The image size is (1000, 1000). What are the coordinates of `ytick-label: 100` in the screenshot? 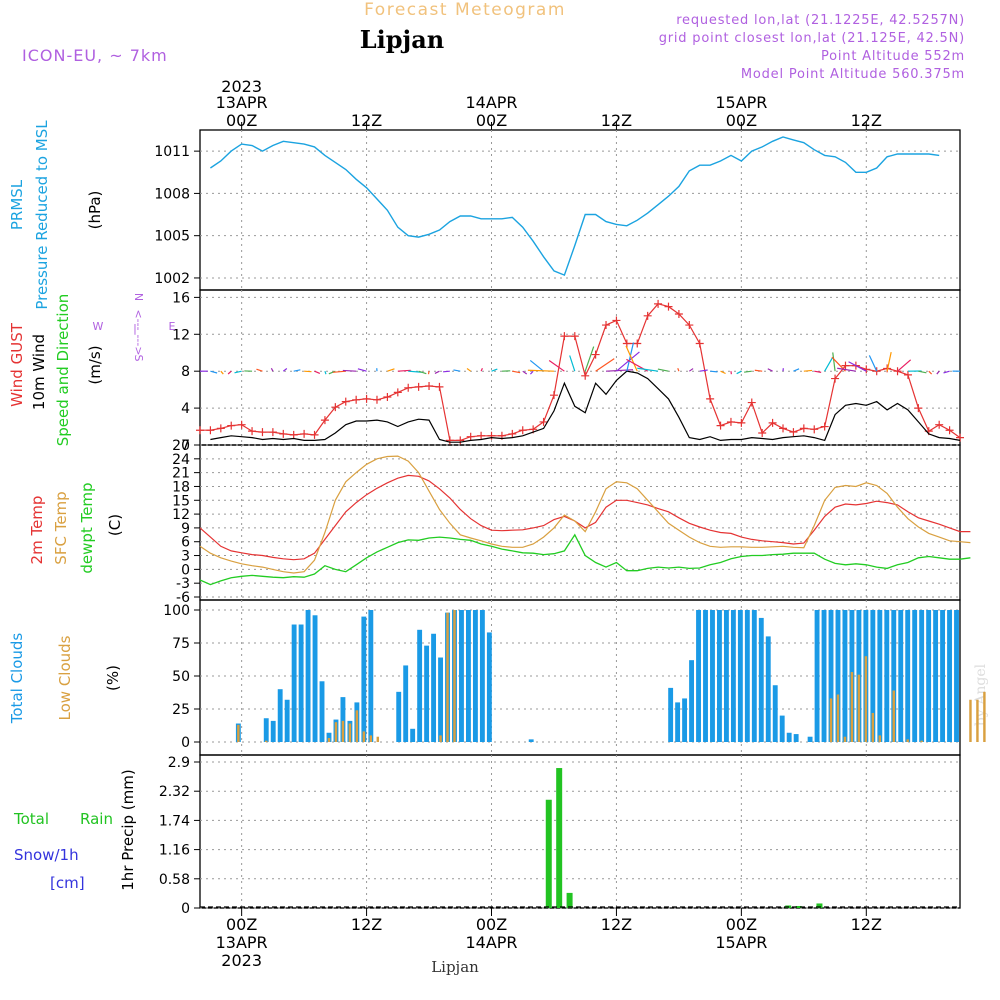 It's located at (176, 611).